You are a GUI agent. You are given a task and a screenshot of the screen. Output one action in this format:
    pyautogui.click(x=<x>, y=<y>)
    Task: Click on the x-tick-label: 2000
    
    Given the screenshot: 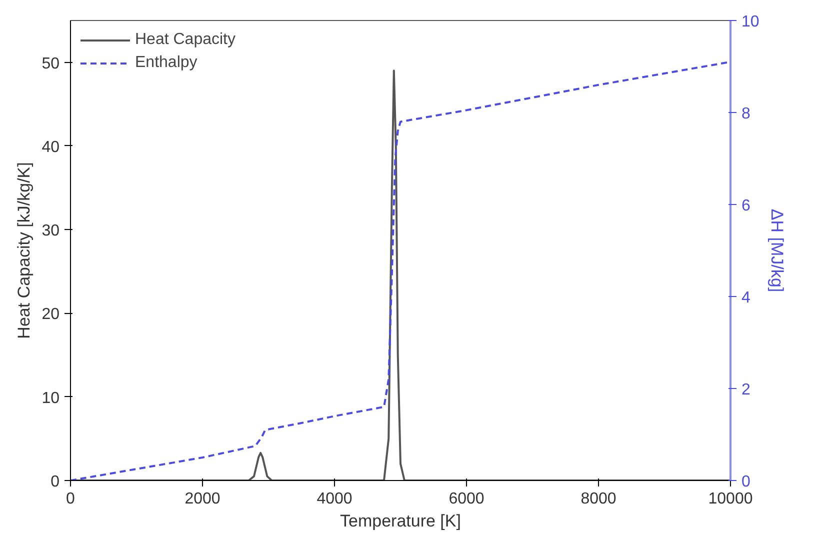 What is the action you would take?
    pyautogui.click(x=202, y=499)
    